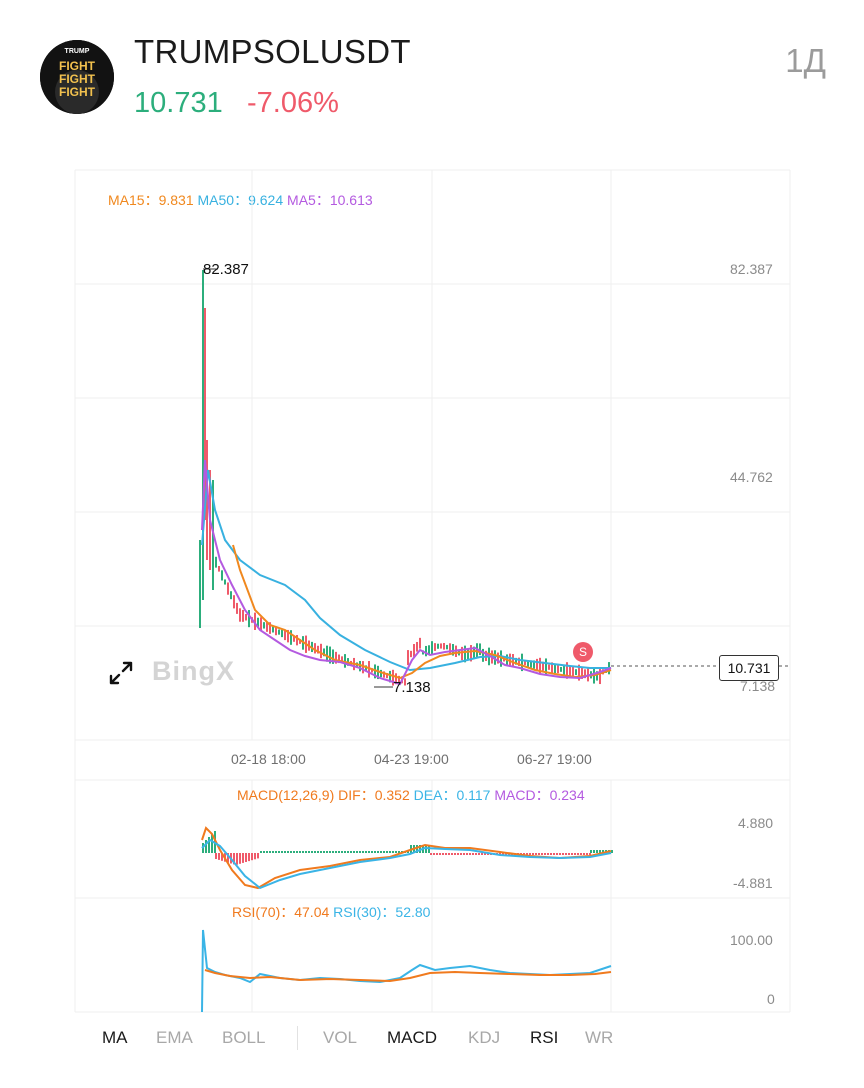 This screenshot has width=864, height=1088. Describe the element at coordinates (351, 200) in the screenshot. I see `ma5-value: 10.613` at that location.